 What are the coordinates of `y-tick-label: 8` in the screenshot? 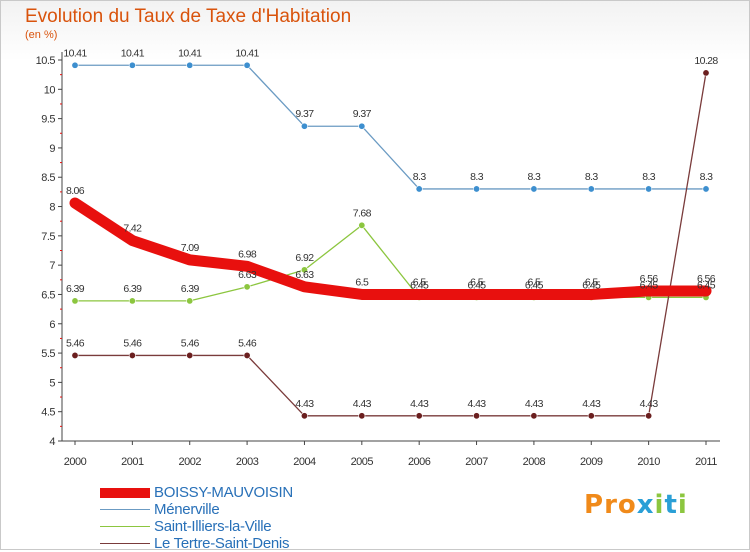 It's located at (52, 208).